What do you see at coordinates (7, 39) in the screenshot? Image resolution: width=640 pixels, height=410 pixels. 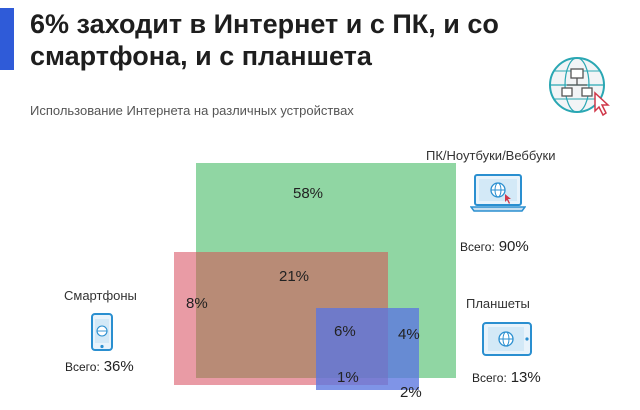 I see `accent-bar` at bounding box center [7, 39].